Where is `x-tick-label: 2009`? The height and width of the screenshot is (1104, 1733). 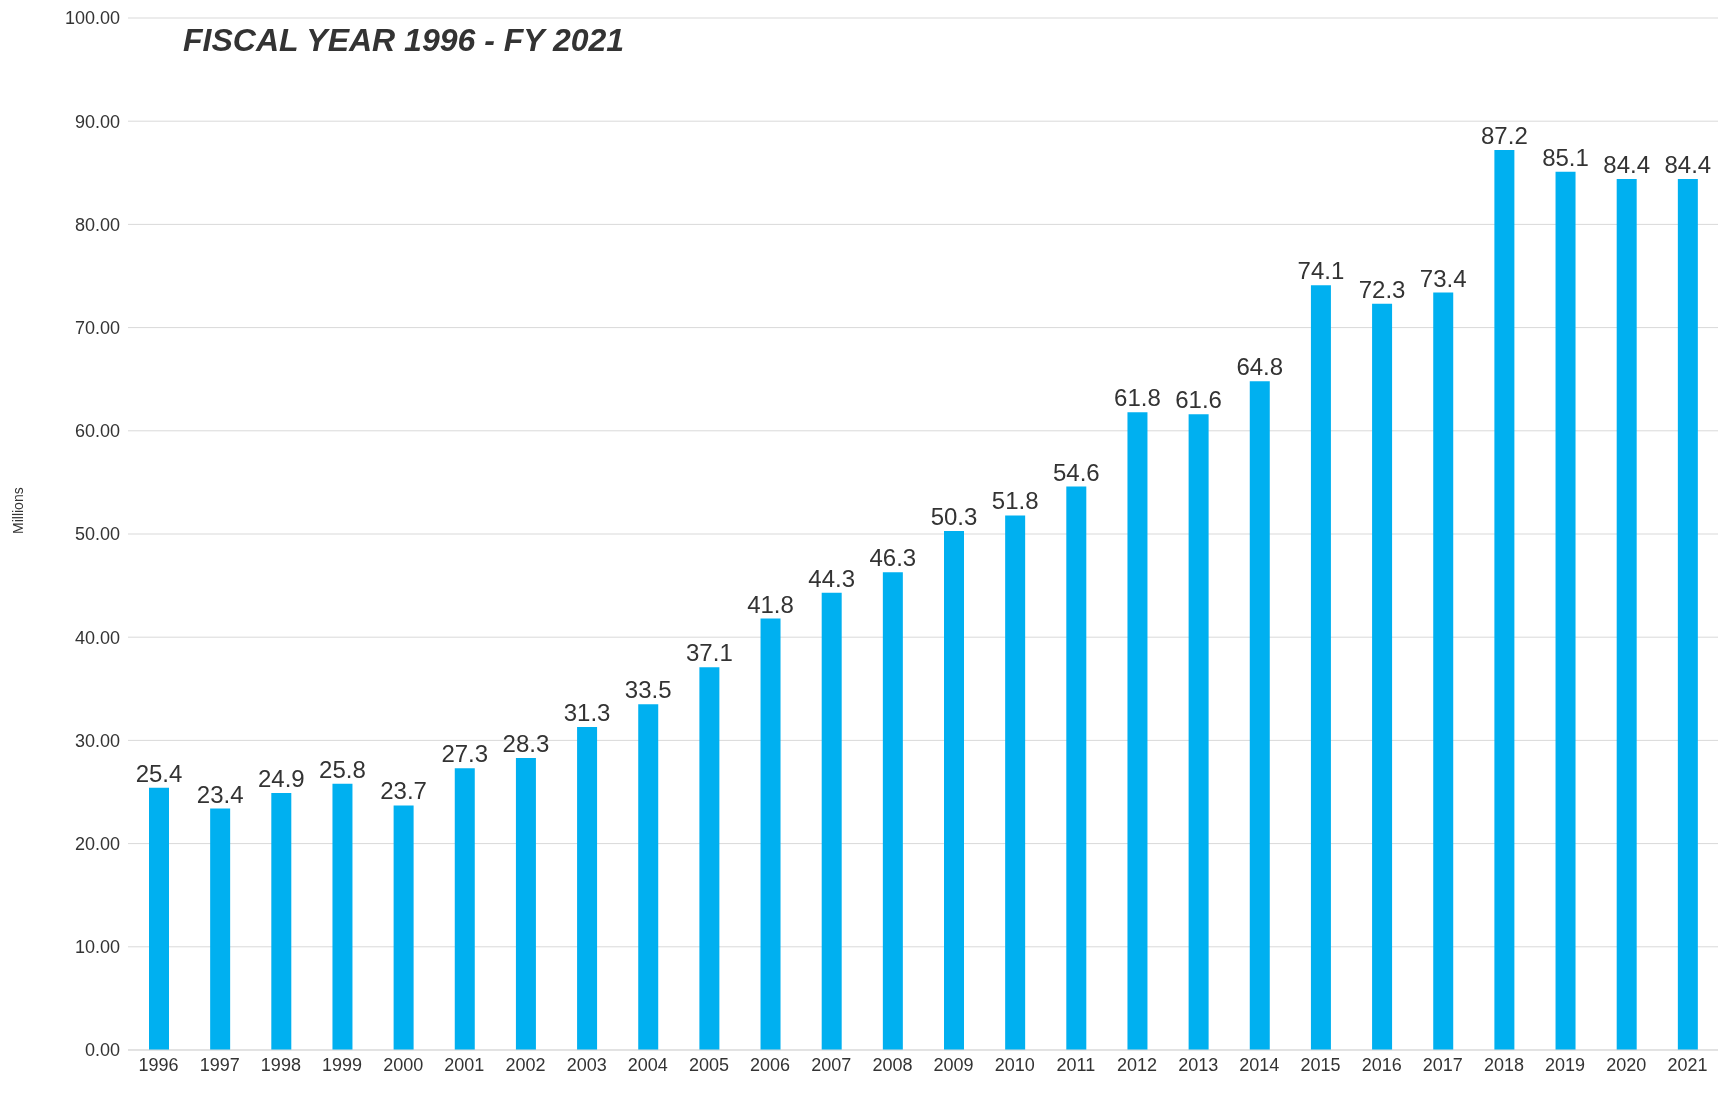
x-tick-label: 2009 is located at coordinates (953, 1064).